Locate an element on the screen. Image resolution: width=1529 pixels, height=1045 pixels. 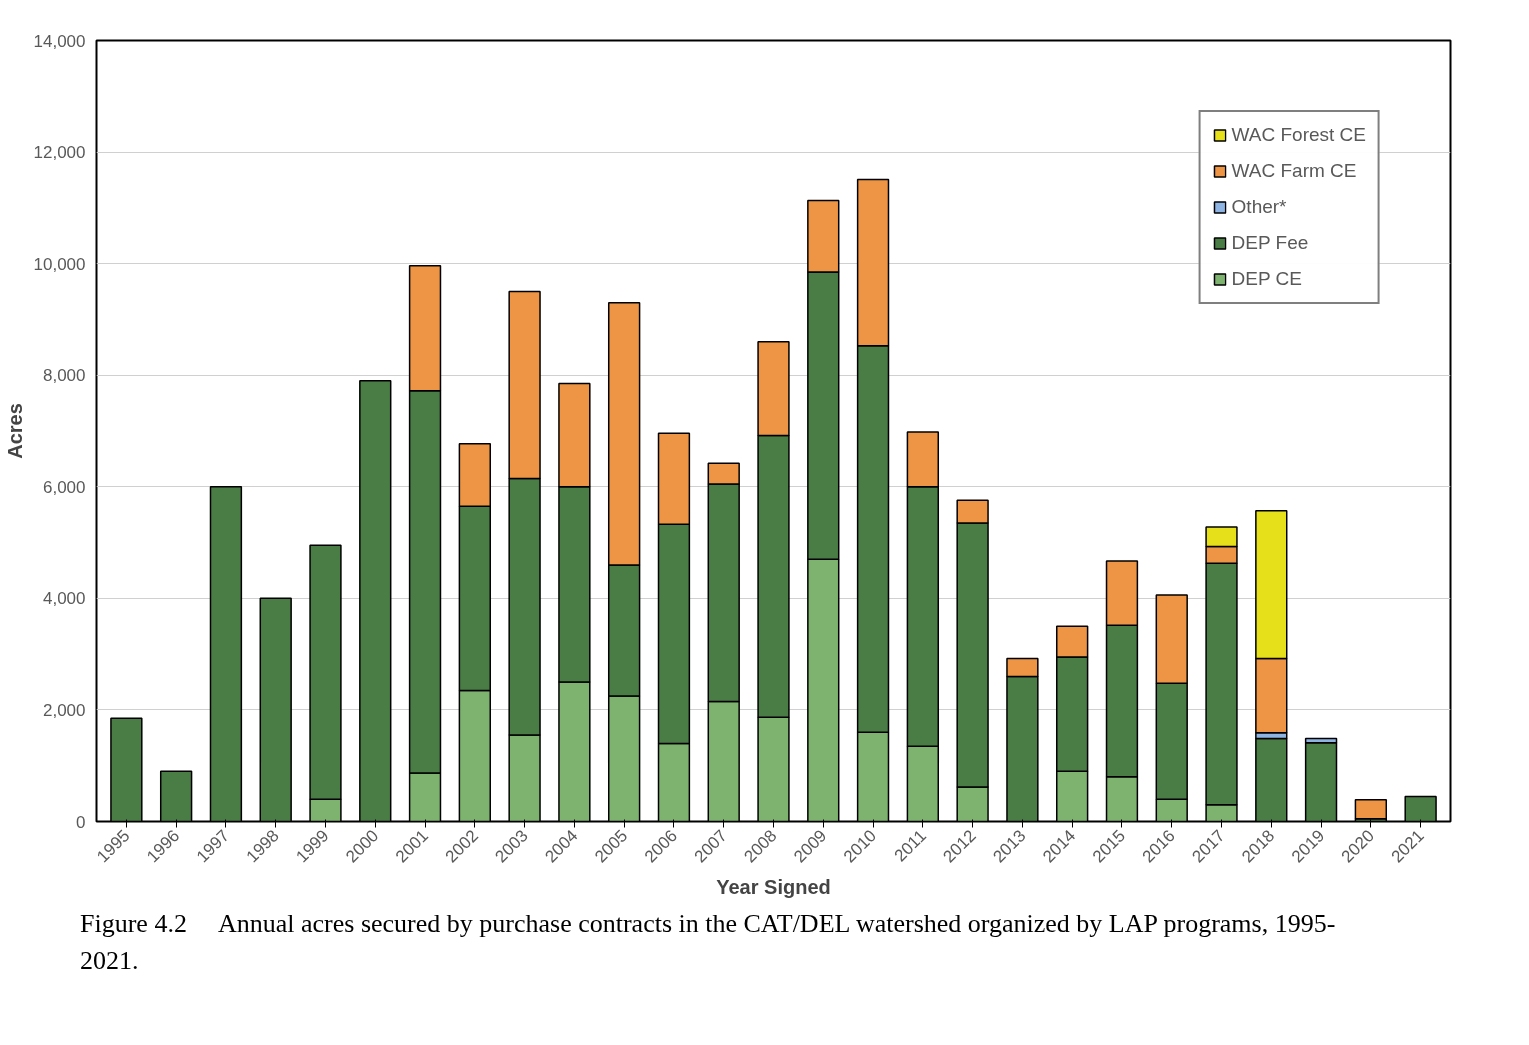
y-tick-label: 8,000 is located at coordinates (64, 376).